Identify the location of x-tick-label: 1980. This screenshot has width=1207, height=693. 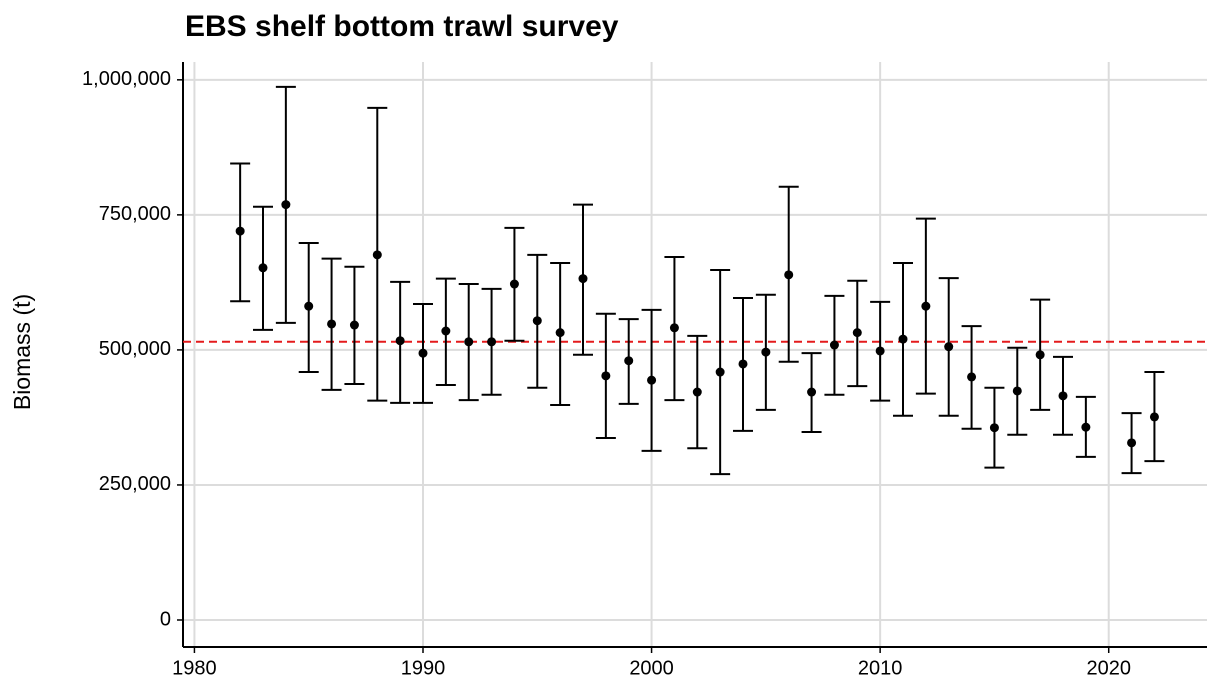
(194, 668).